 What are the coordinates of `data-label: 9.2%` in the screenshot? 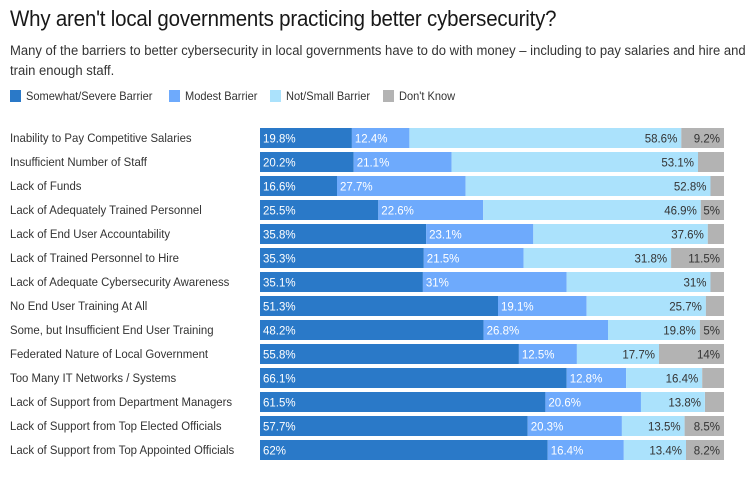 It's located at (707, 140).